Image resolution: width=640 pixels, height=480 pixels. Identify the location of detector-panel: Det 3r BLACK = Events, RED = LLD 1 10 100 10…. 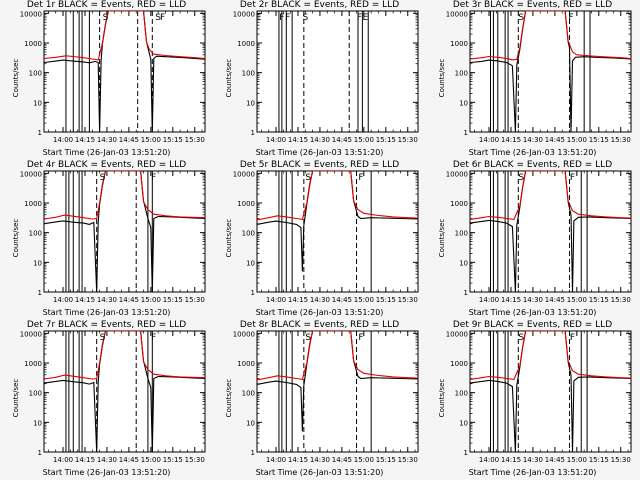
(532, 80).